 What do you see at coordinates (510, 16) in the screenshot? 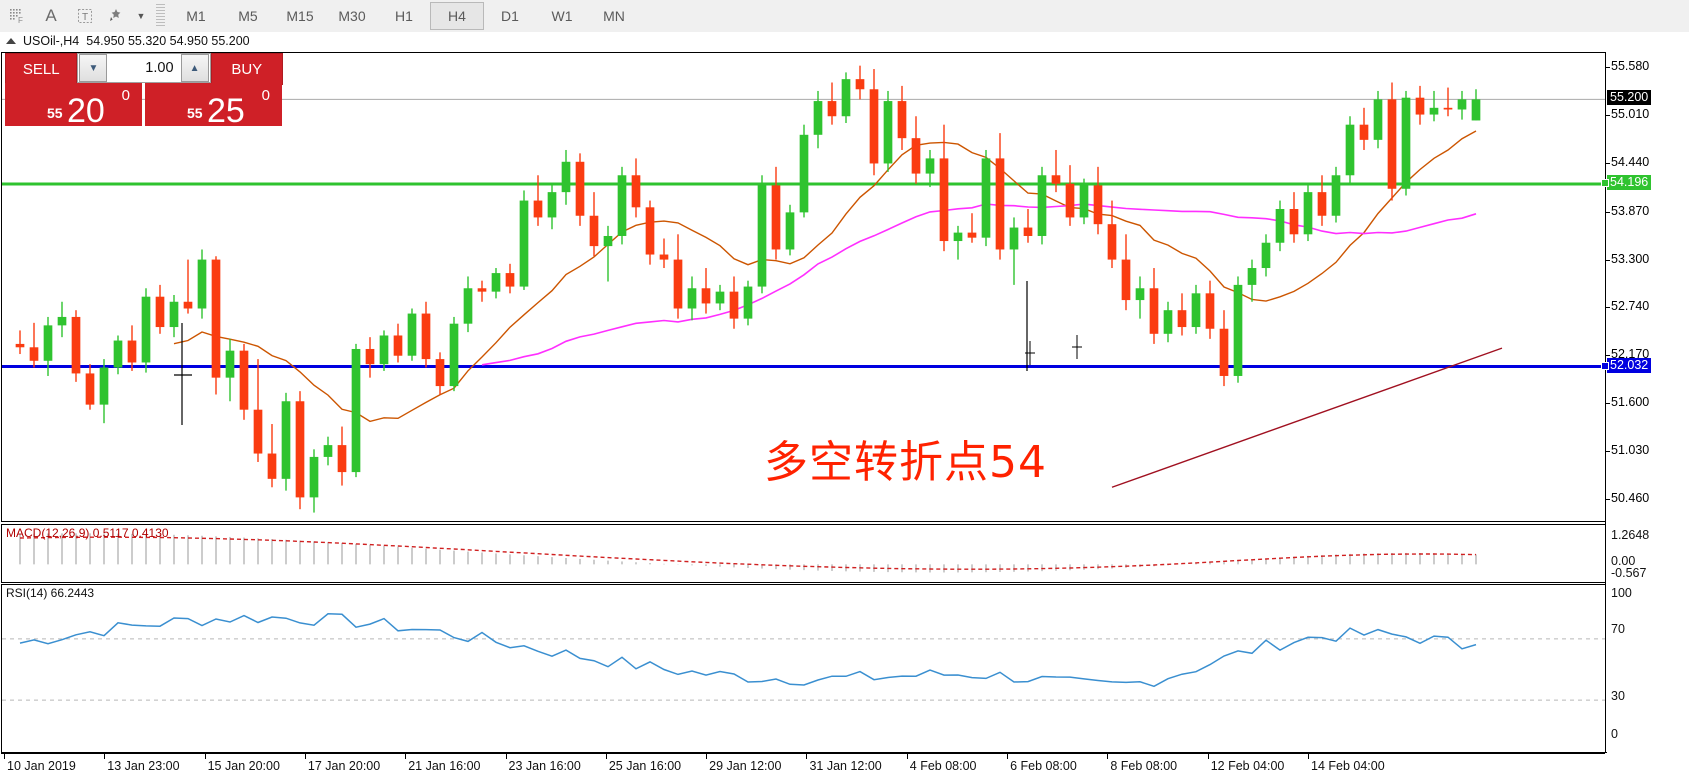
I see `timeframe-d1: D1` at bounding box center [510, 16].